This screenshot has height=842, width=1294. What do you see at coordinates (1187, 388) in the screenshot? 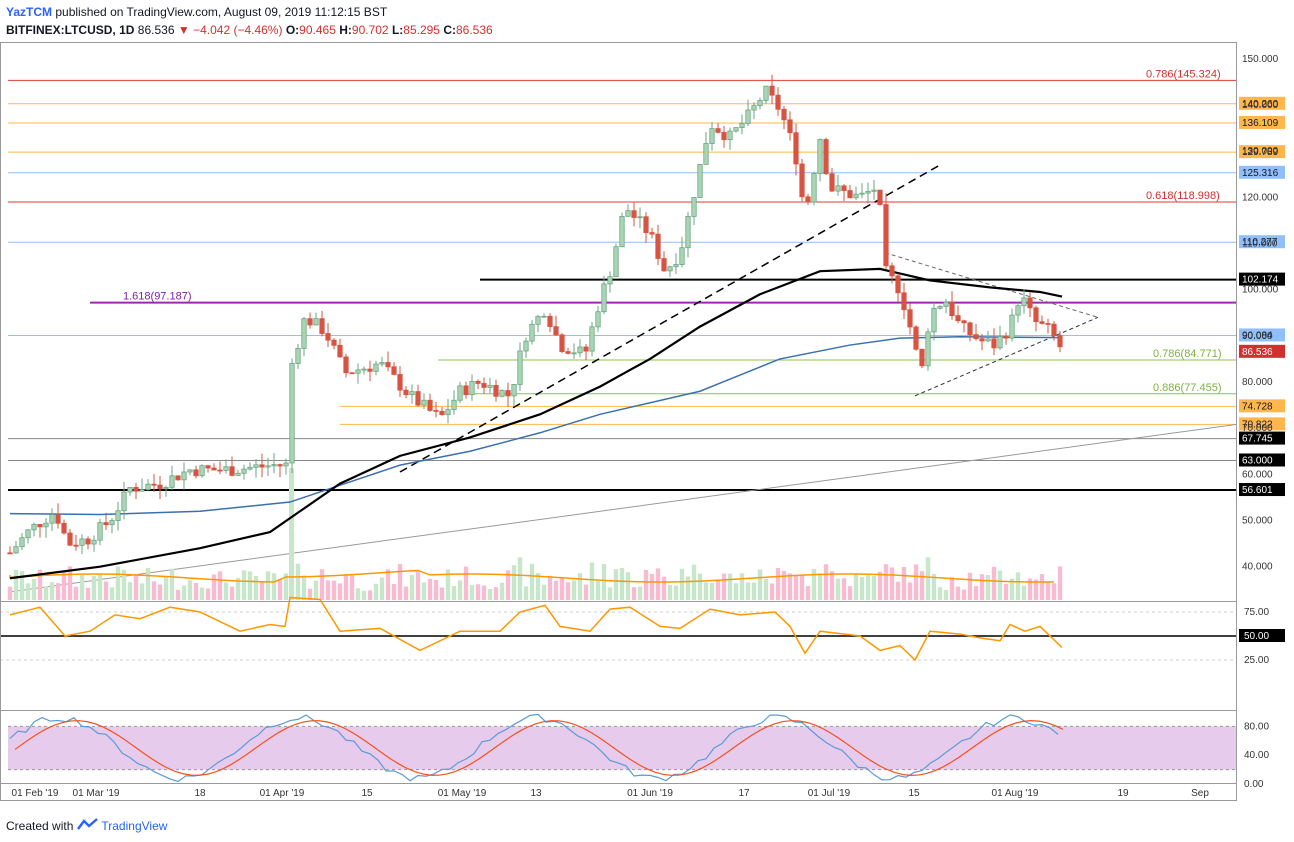
I see `level-label-11: 0.886(77.455)` at bounding box center [1187, 388].